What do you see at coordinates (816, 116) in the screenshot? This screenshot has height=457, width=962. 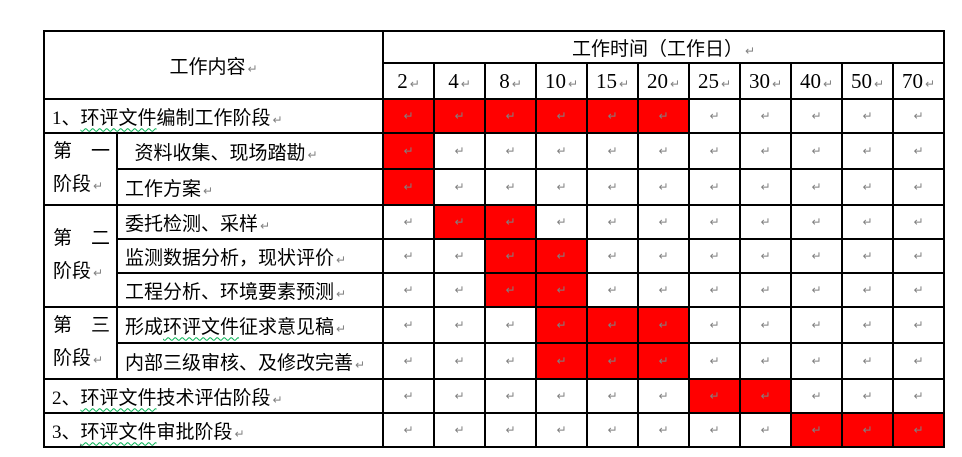 I see `gantt-cell-phase-1-compilation-day-40: ↵` at bounding box center [816, 116].